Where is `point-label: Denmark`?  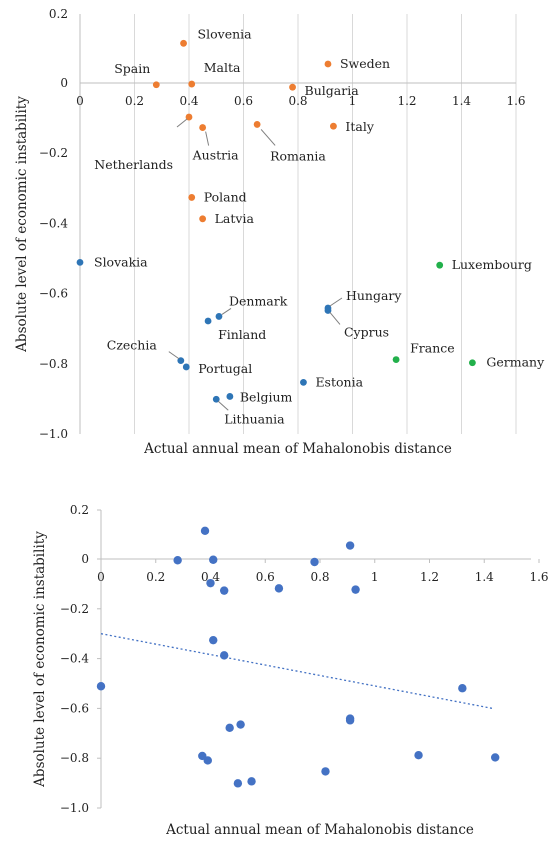
point-label: Denmark is located at coordinates (258, 300).